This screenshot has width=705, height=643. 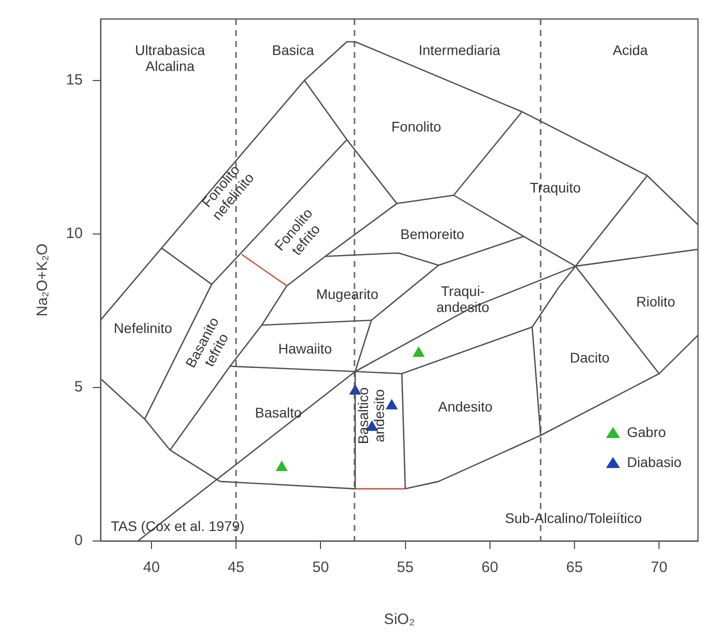 What do you see at coordinates (236, 567) in the screenshot?
I see `x-tick-label: 45` at bounding box center [236, 567].